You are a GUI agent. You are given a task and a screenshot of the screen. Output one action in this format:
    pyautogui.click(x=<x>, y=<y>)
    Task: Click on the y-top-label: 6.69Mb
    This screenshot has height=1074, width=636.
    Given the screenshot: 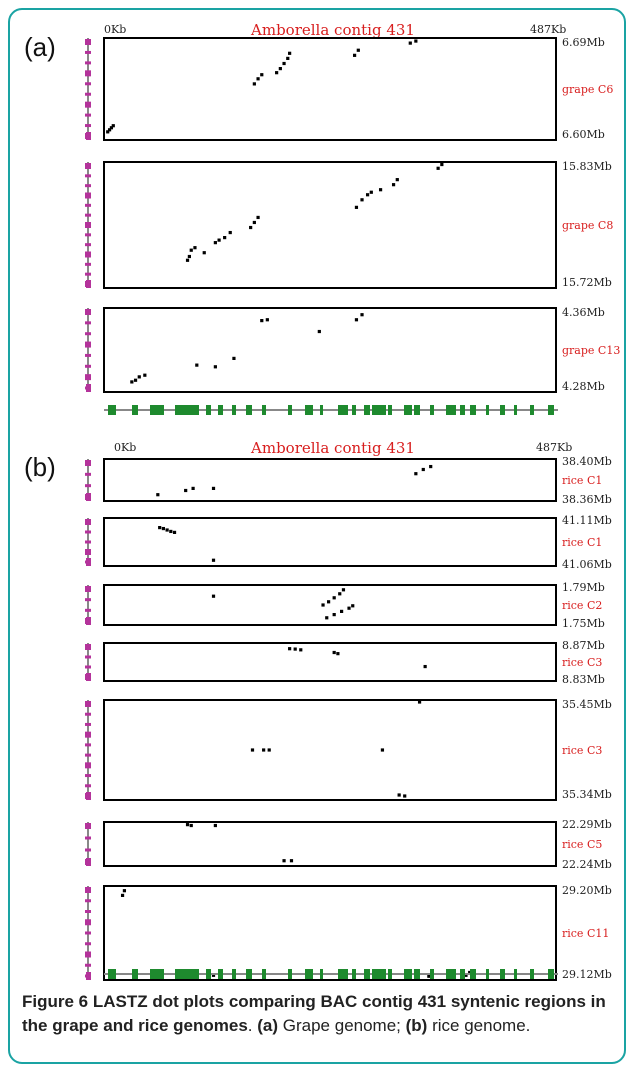 What is the action you would take?
    pyautogui.click(x=583, y=42)
    